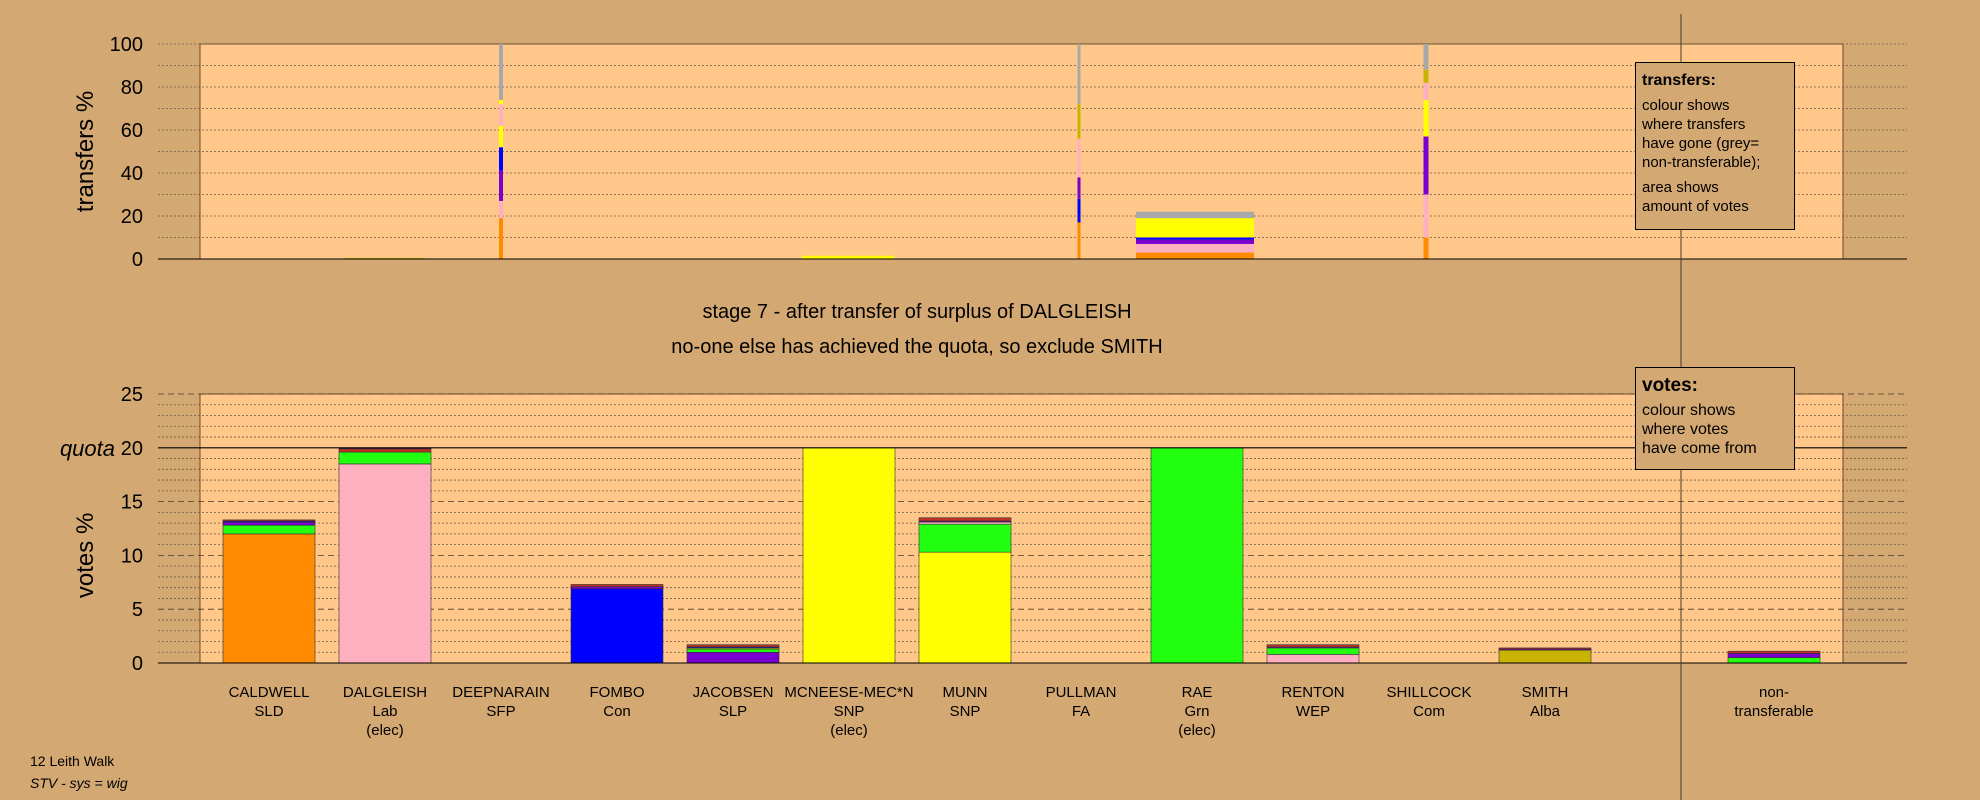  What do you see at coordinates (500, 711) in the screenshot?
I see `candidate-party: SFP` at bounding box center [500, 711].